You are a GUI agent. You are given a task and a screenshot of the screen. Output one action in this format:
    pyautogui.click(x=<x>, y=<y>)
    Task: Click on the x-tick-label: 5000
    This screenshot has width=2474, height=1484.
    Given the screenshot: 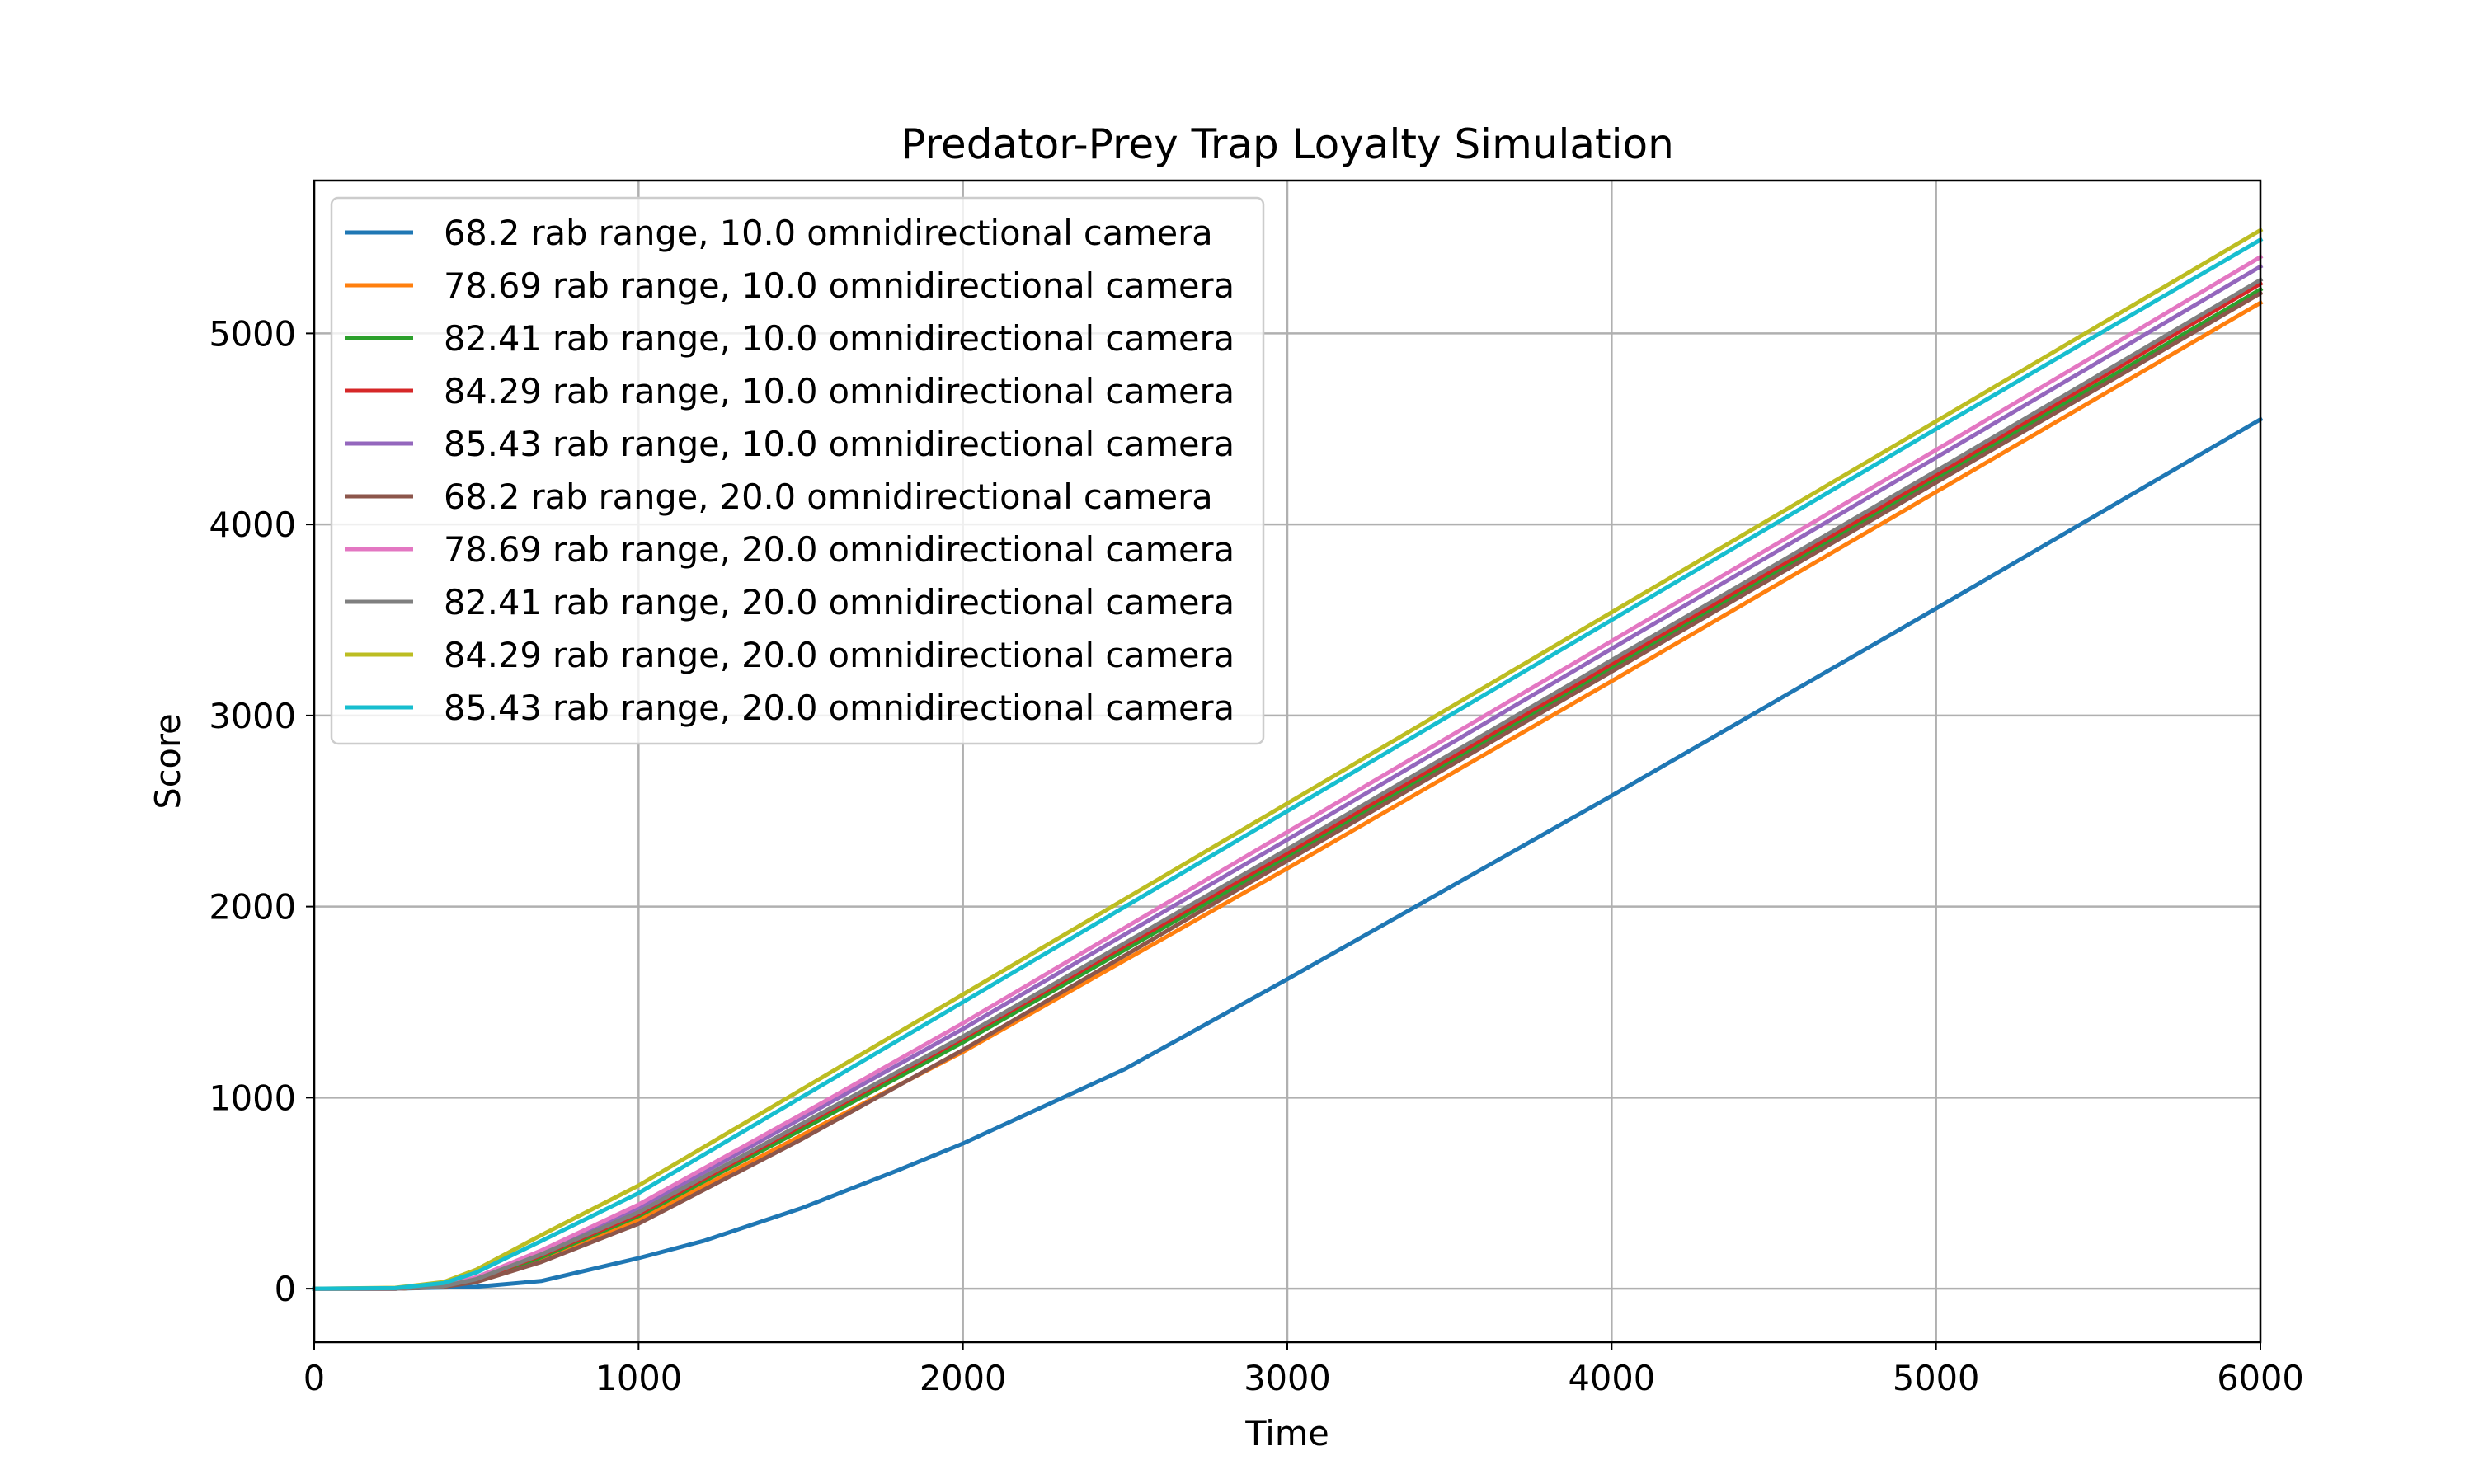 What is the action you would take?
    pyautogui.click(x=1936, y=1378)
    